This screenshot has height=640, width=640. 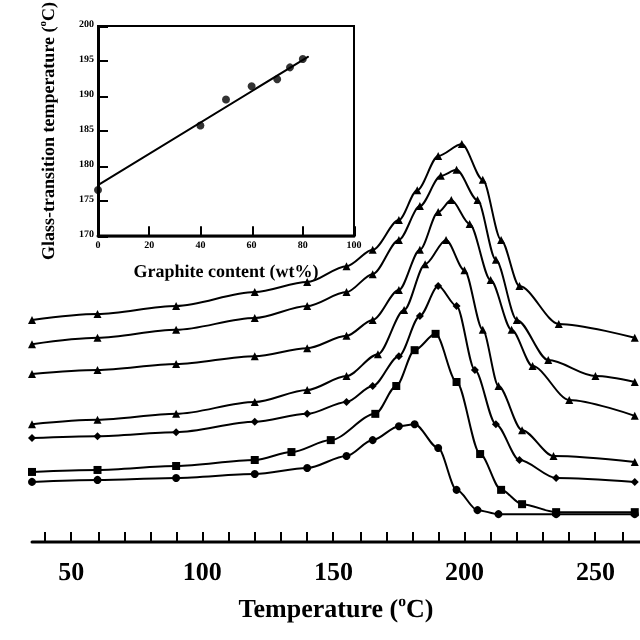 I want to click on x-tick-label: 250, so click(x=595, y=570).